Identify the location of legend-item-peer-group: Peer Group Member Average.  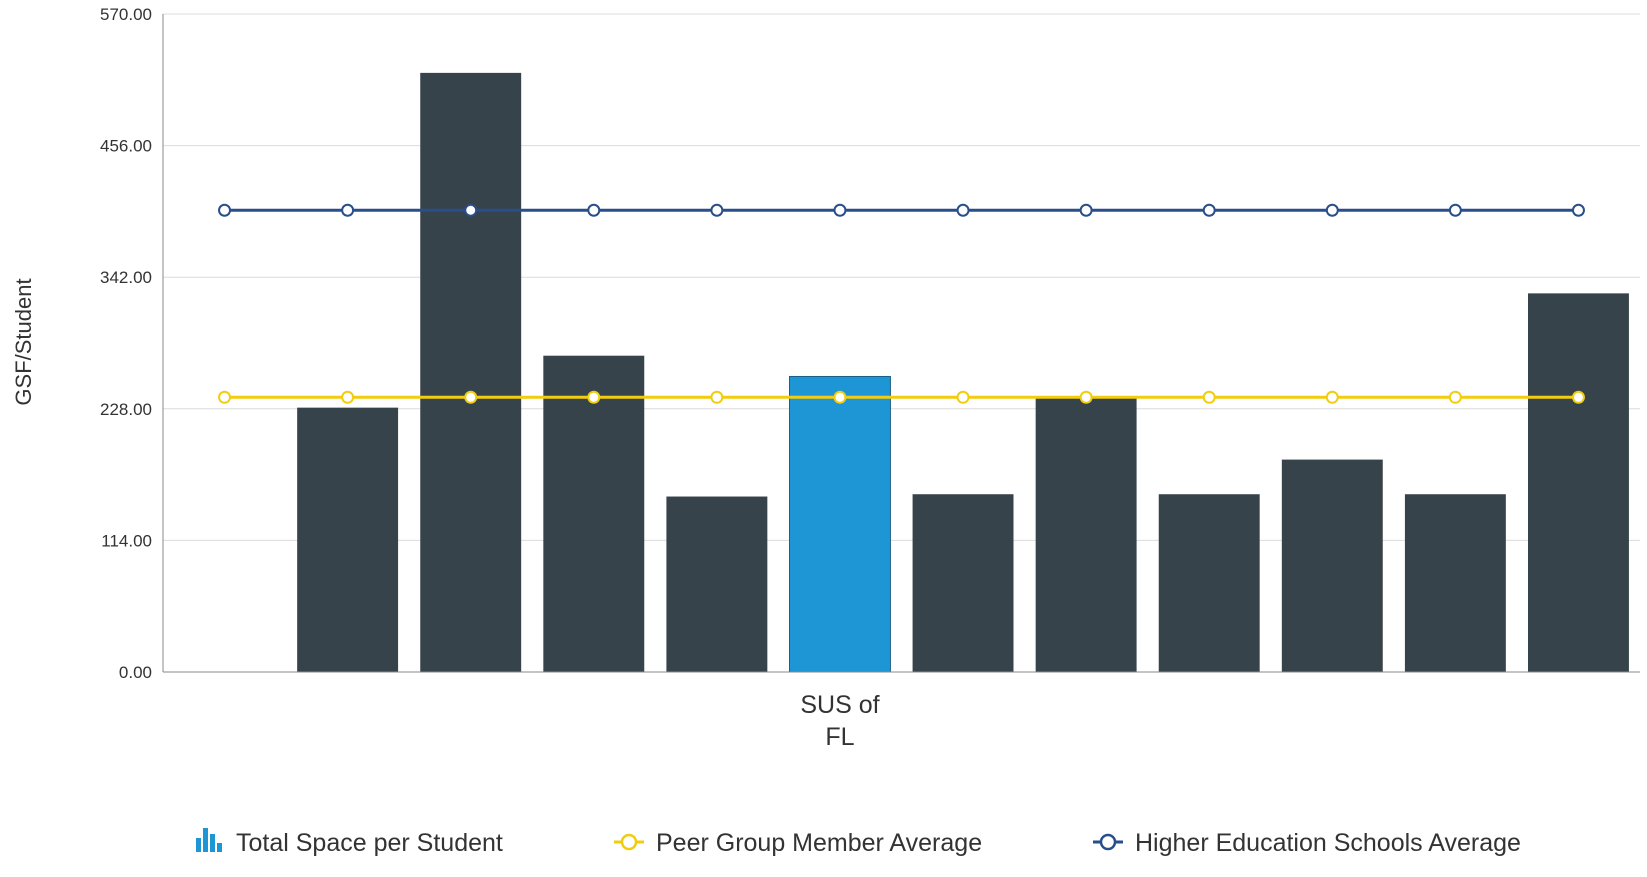
(798, 843).